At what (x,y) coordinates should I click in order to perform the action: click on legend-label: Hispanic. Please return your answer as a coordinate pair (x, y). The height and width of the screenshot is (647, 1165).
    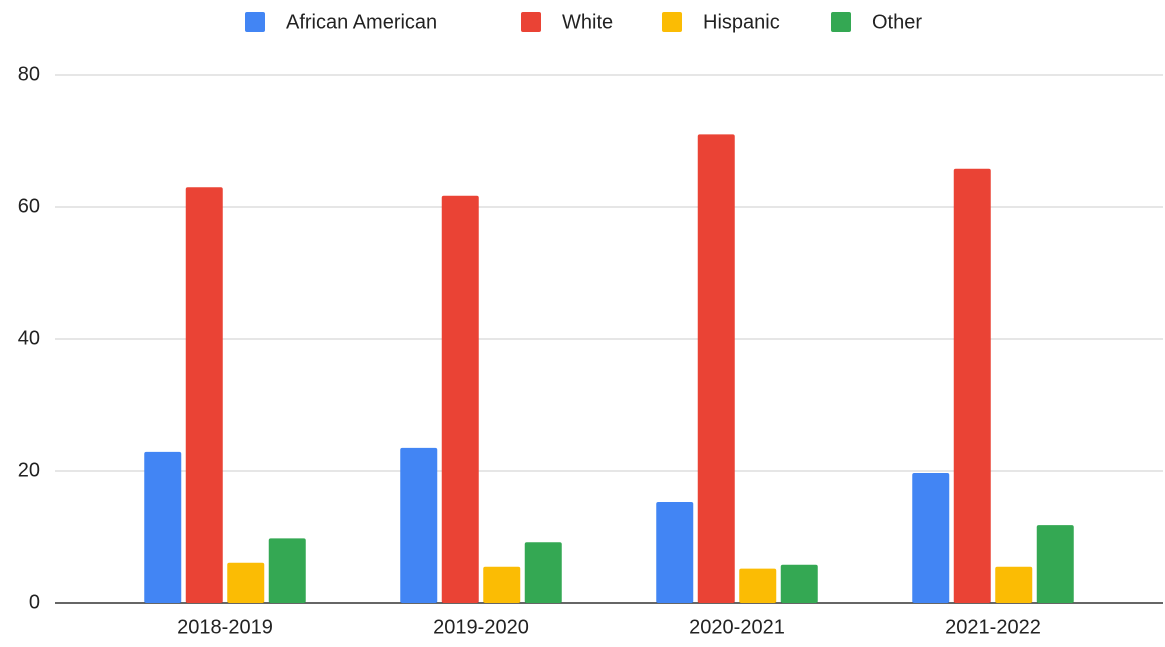
    Looking at the image, I should click on (741, 22).